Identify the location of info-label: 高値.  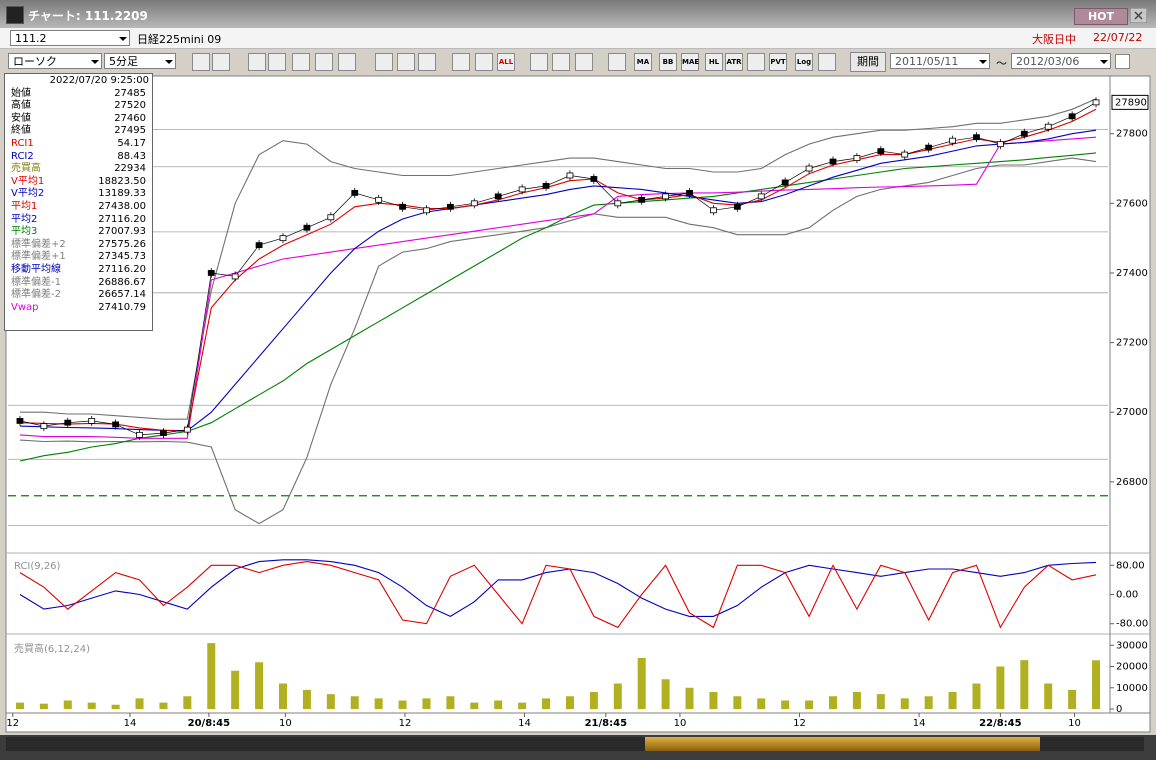
(21, 106).